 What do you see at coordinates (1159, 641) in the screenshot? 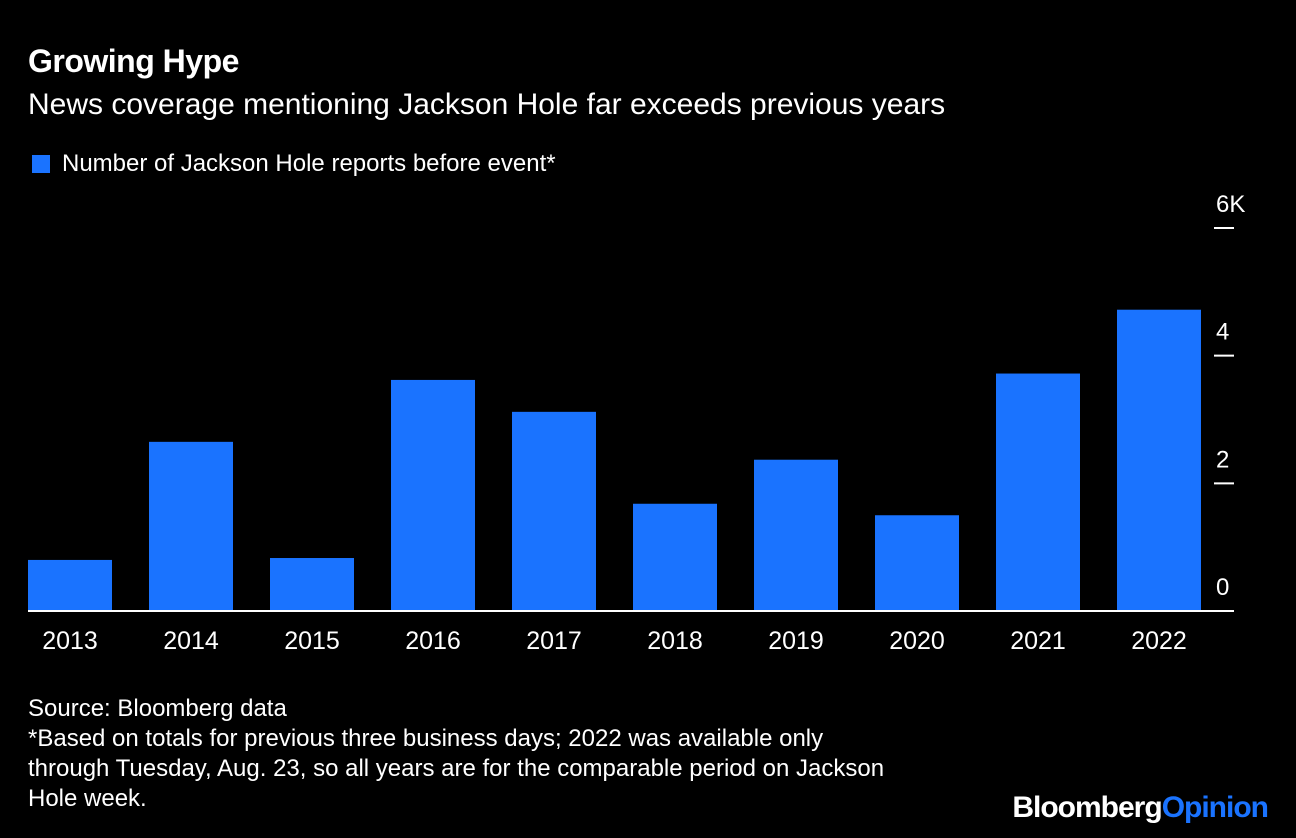
I see `x-tick-label: 2022` at bounding box center [1159, 641].